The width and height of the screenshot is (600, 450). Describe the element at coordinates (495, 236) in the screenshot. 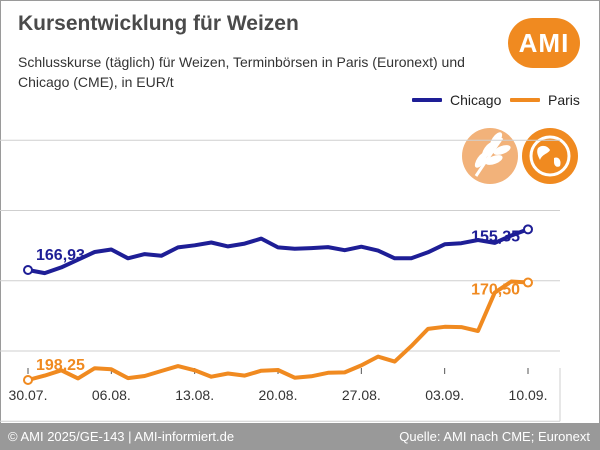

I see `end-value-label-chicago: 155,35` at that location.